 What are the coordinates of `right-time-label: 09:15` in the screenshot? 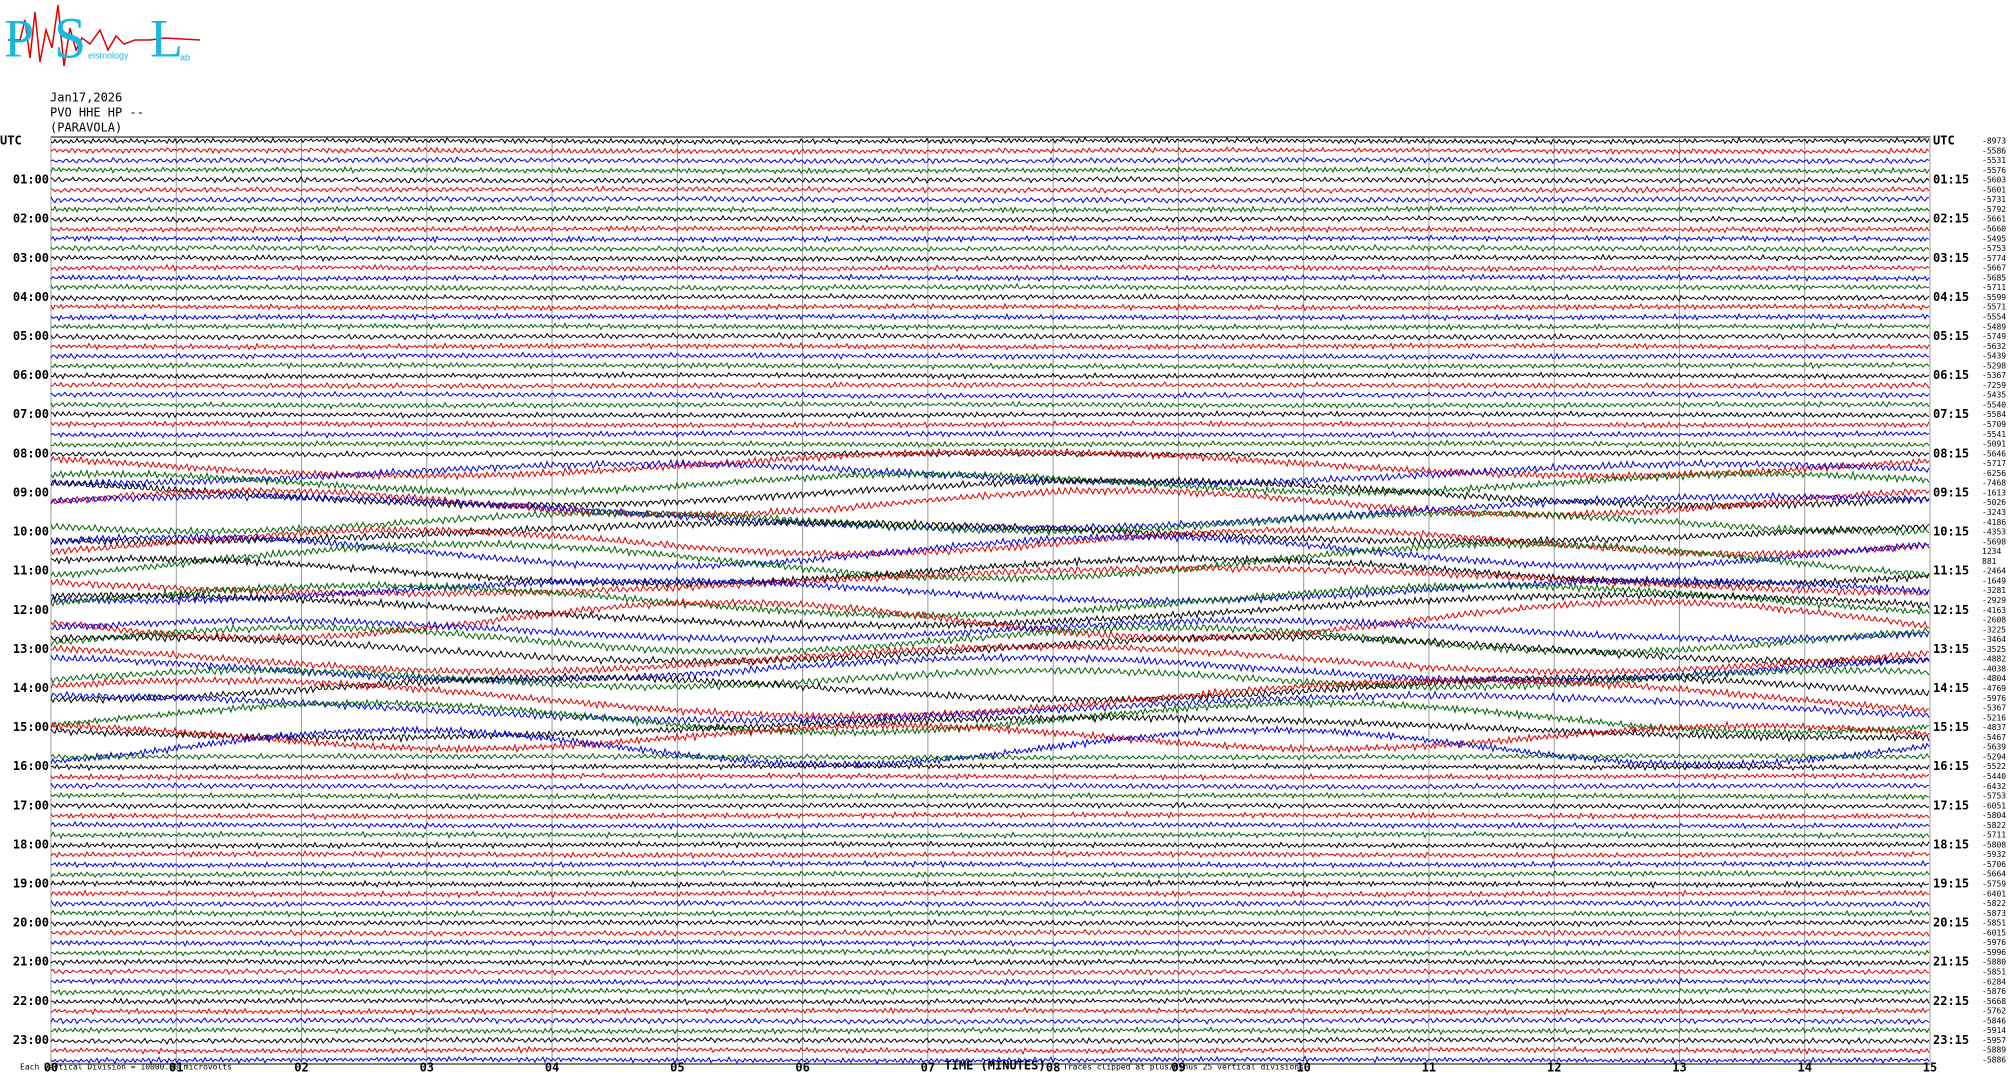 It's located at (1951, 492).